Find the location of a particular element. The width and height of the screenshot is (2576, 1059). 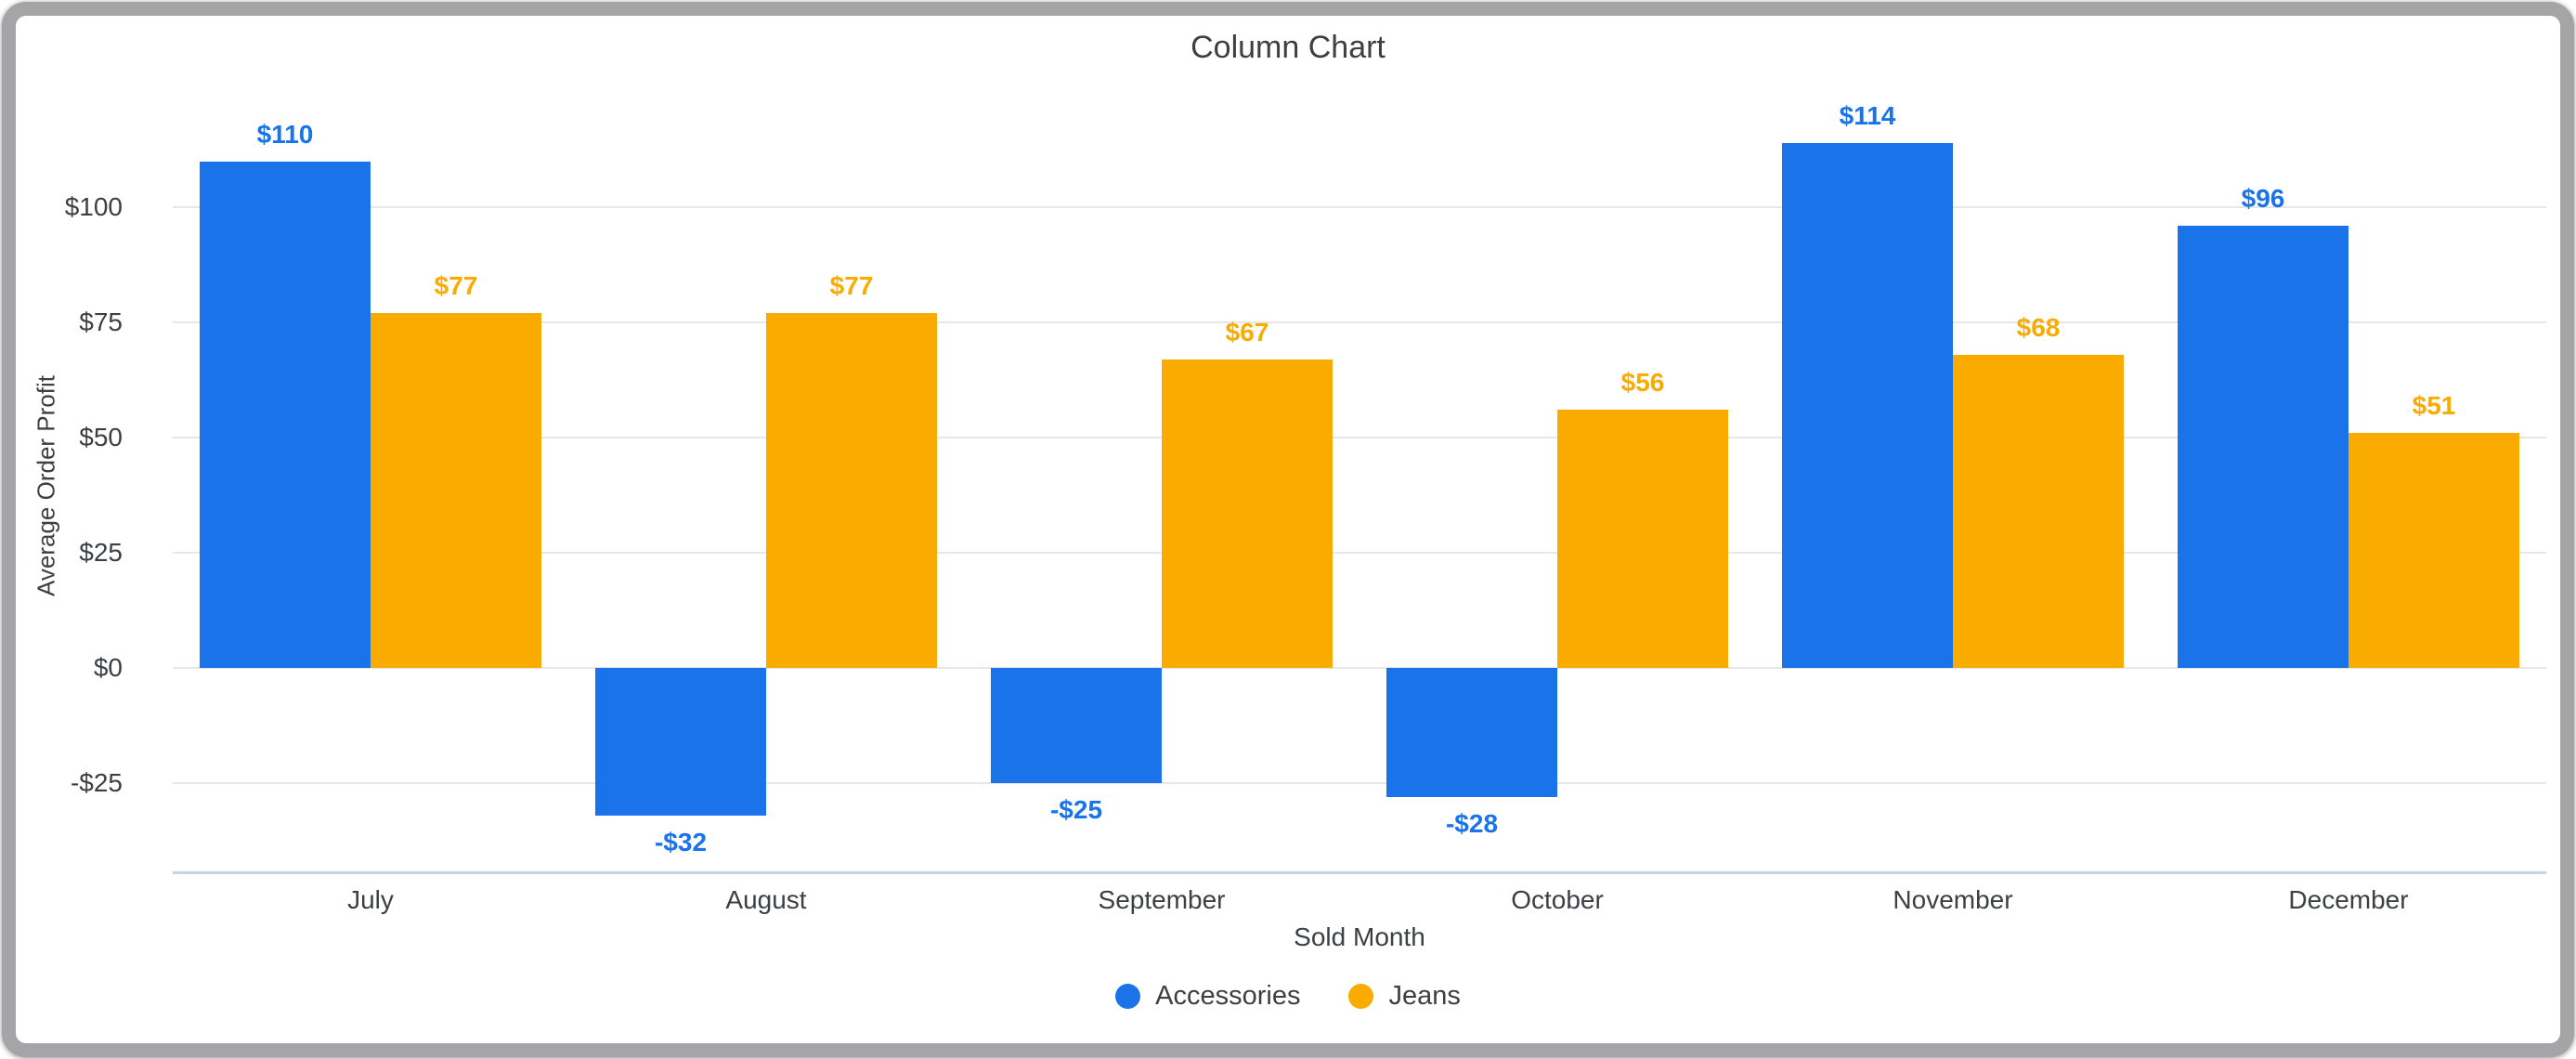

x-tick-label-october: October is located at coordinates (1558, 899).